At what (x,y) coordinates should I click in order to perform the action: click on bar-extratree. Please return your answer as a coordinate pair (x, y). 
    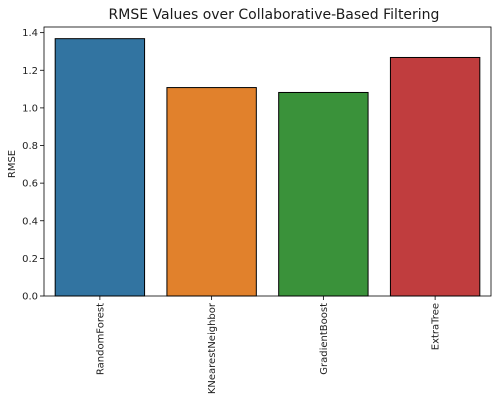
    Looking at the image, I should click on (435, 176).